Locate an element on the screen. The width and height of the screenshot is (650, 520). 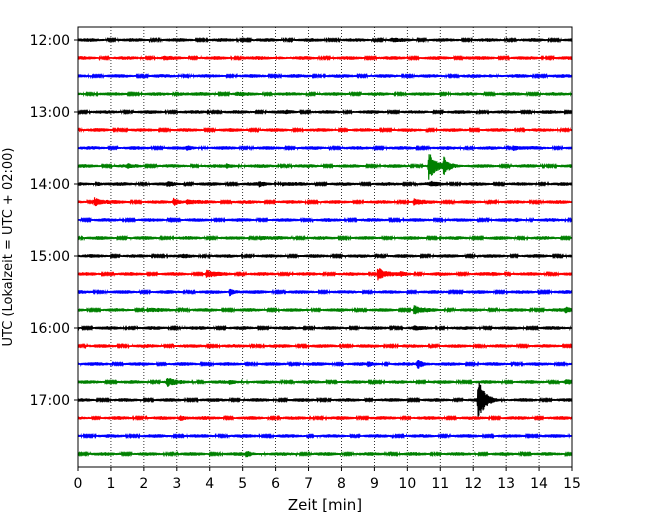
x-tick-label: 10 is located at coordinates (407, 484).